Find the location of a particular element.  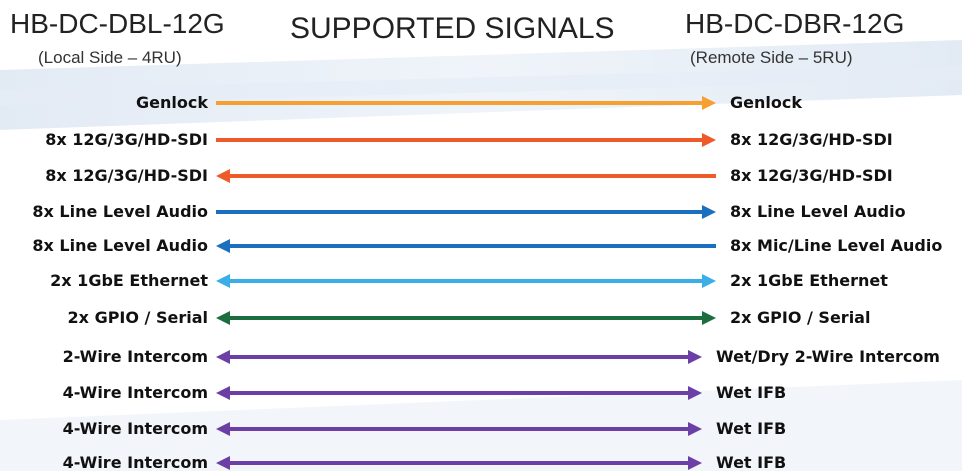

remote-signal-label: Wet/Dry 2-Wire Intercom is located at coordinates (828, 356).